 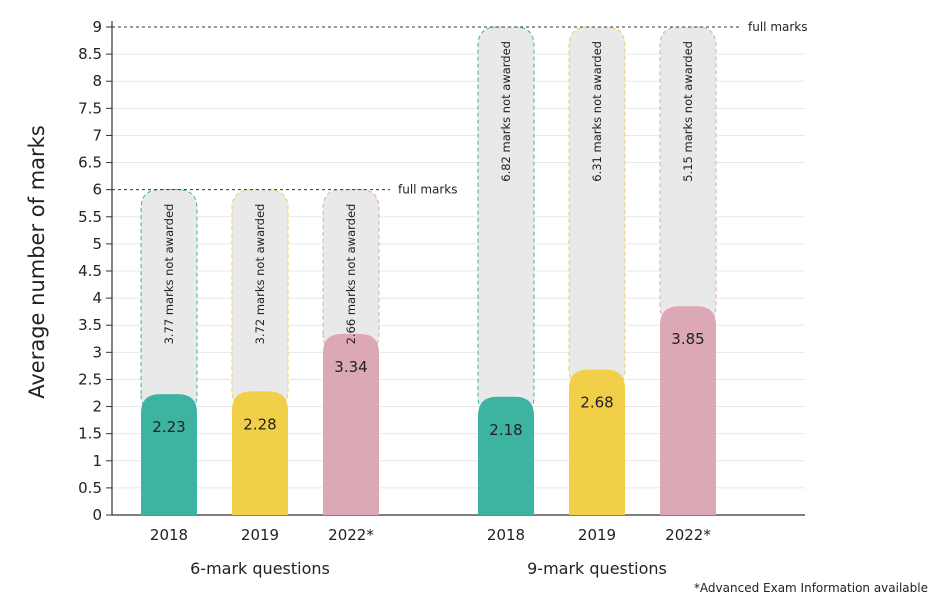 What do you see at coordinates (97, 461) in the screenshot?
I see `y-tick-label: 1` at bounding box center [97, 461].